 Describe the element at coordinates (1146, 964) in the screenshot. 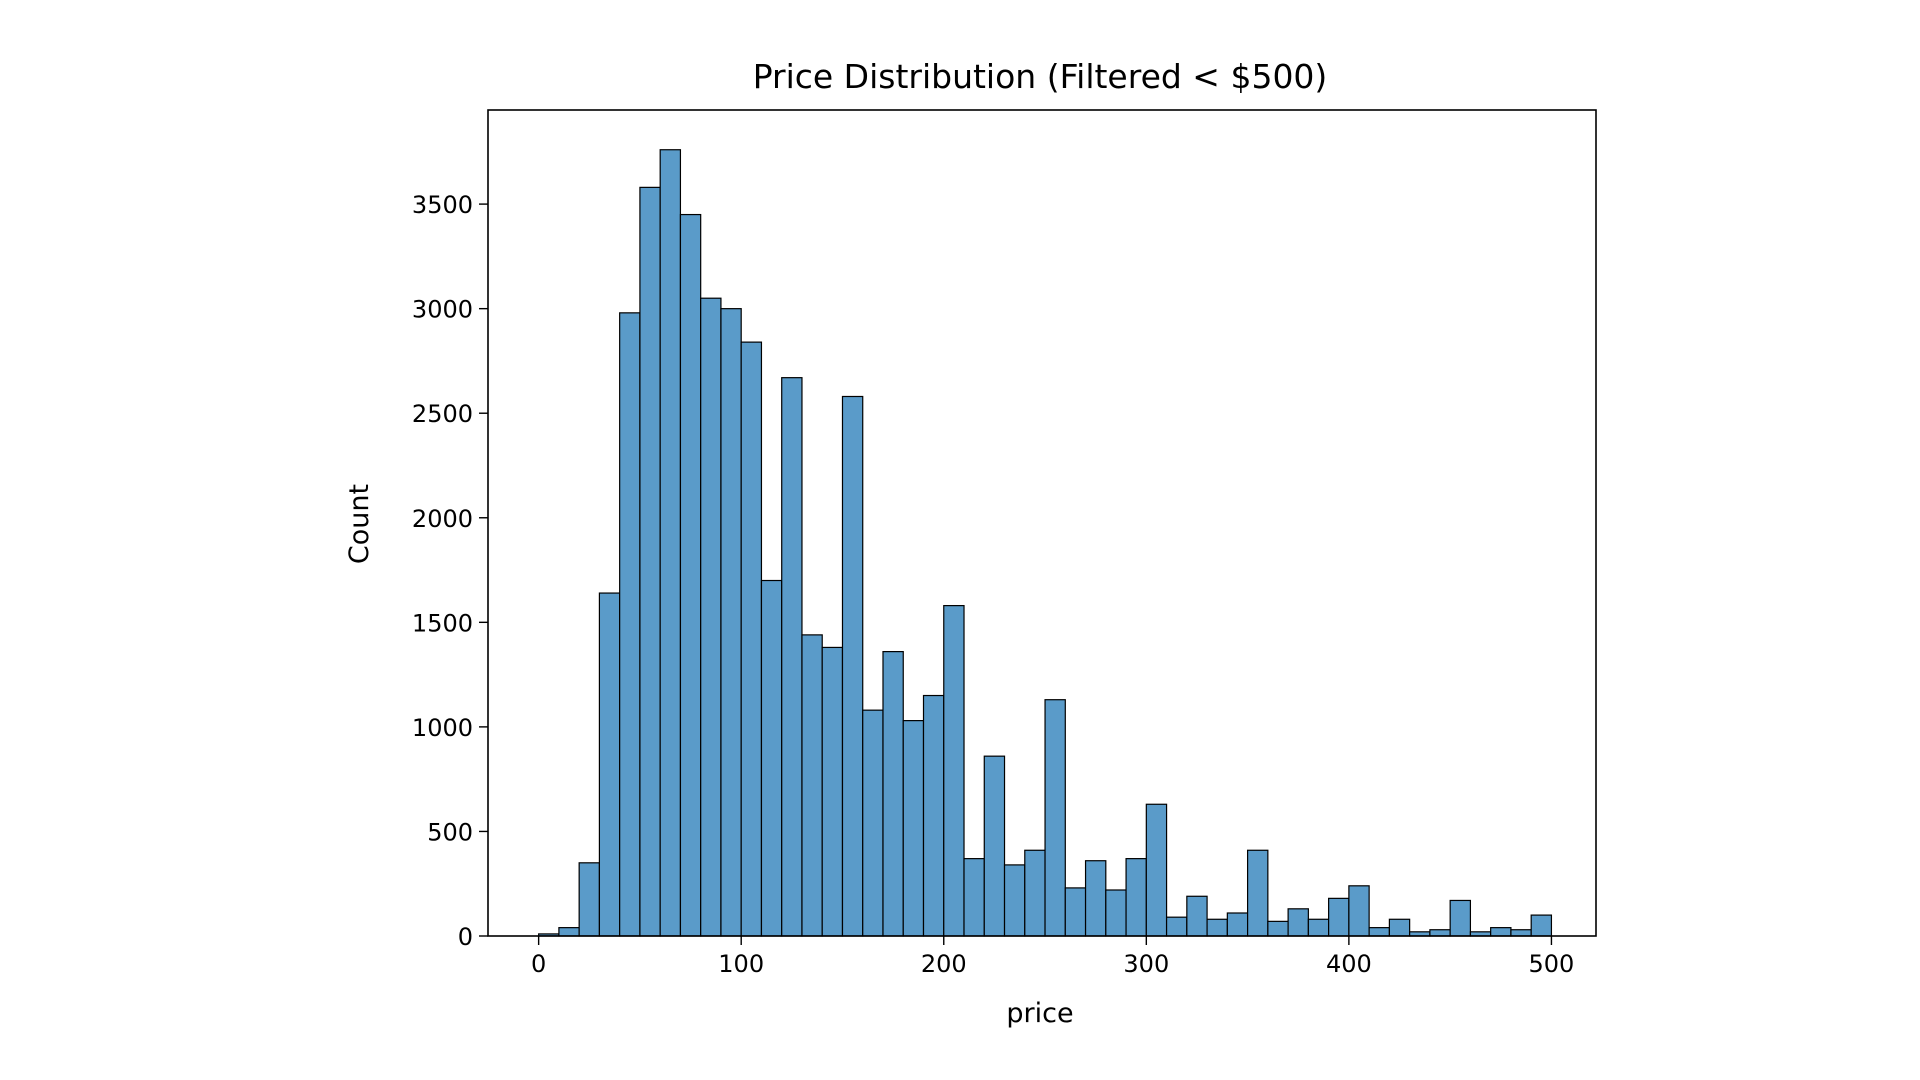

I see `x-tick-label: 300` at that location.